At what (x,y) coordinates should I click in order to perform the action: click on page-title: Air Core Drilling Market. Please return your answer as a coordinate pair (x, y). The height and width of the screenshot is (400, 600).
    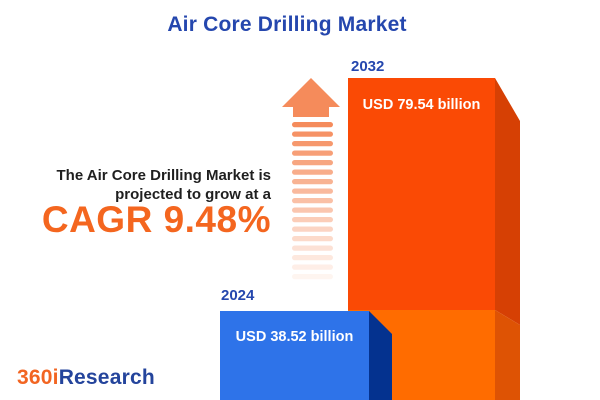
    Looking at the image, I should click on (287, 24).